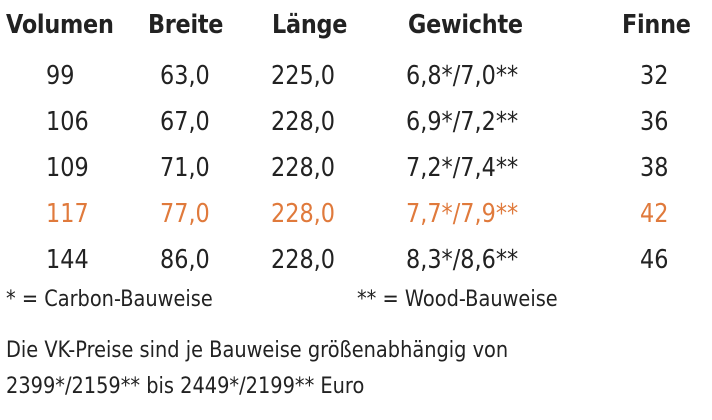 The image size is (712, 420). What do you see at coordinates (356, 25) in the screenshot?
I see `table-header-row: Volumen Breite Länge Gewichte Finne` at bounding box center [356, 25].